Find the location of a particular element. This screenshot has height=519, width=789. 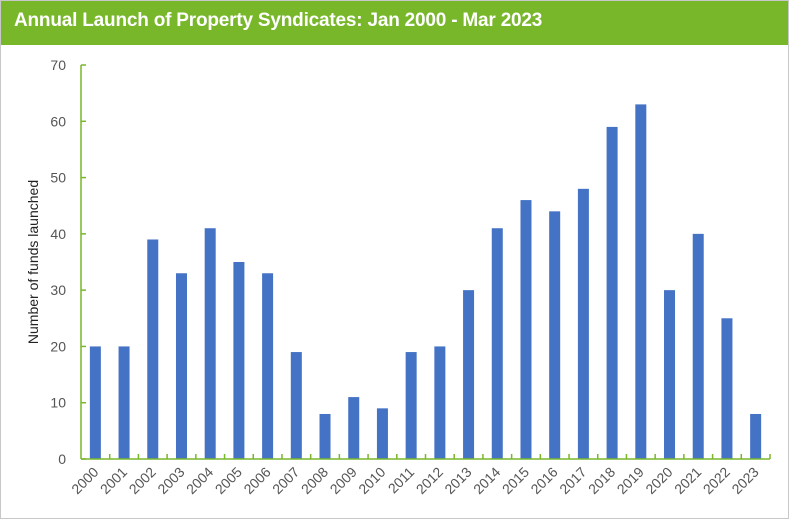

y-tick-label: 60 is located at coordinates (58, 121).